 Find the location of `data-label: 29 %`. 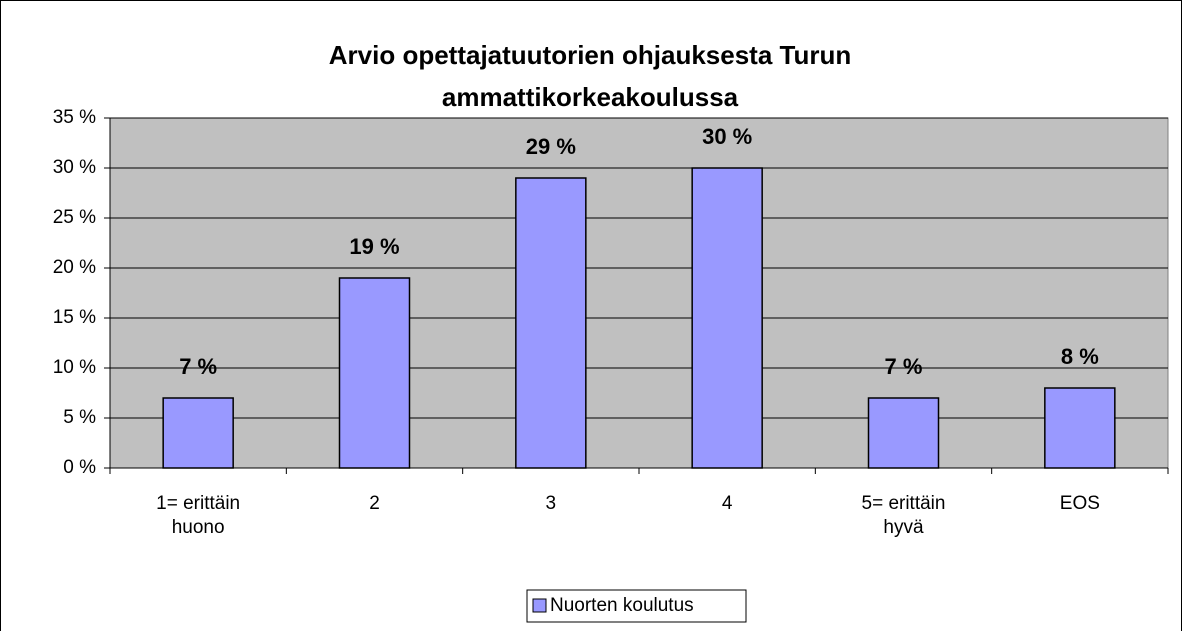

data-label: 29 % is located at coordinates (551, 146).